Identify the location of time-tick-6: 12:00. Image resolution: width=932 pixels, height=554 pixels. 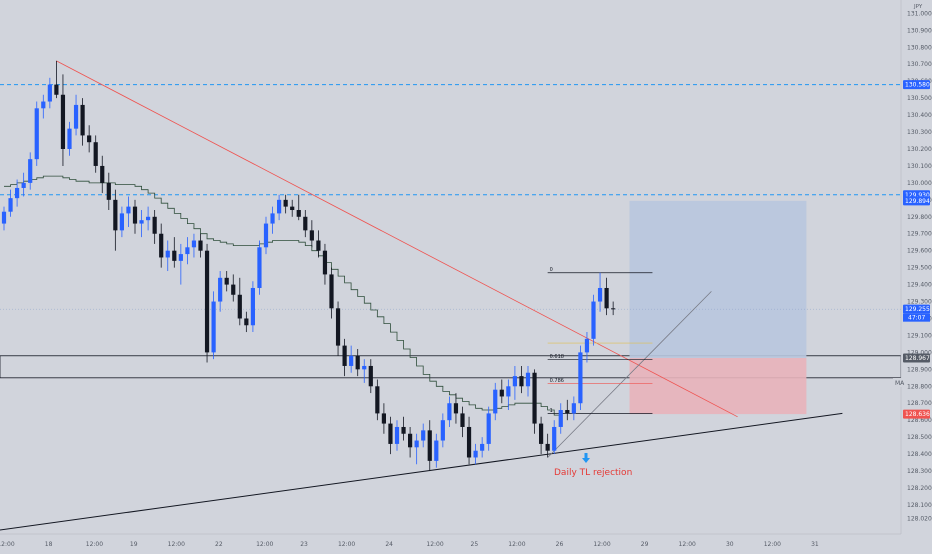
(264, 544).